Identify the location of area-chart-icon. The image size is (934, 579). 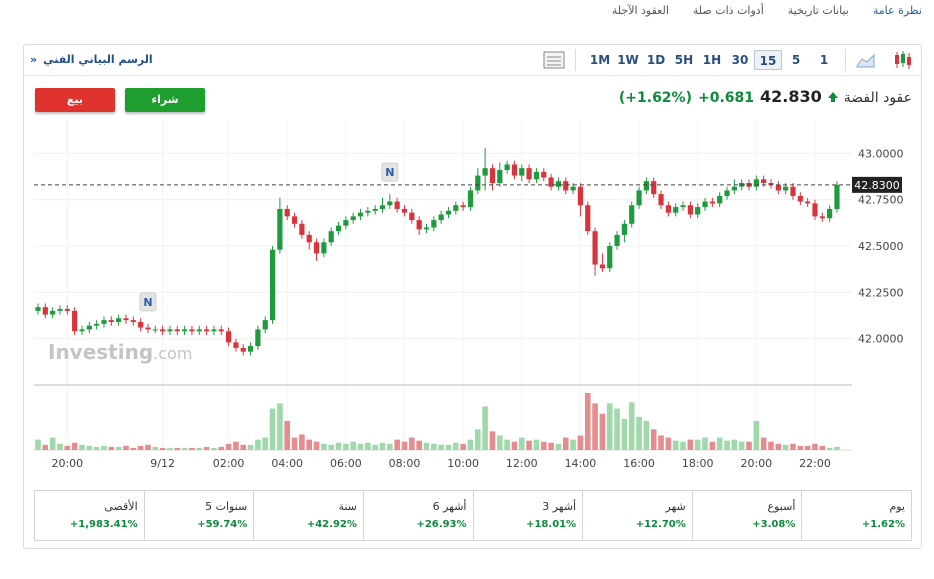
(866, 60).